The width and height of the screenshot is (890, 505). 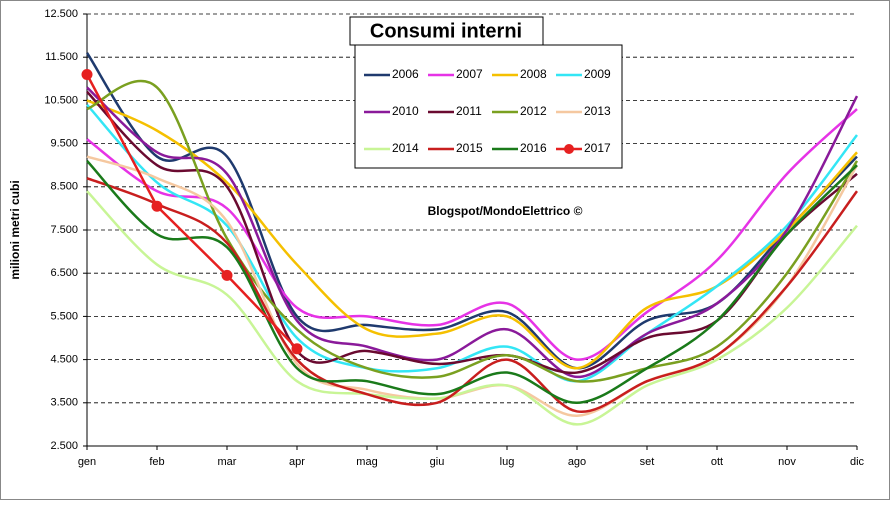 I want to click on x-tick-label: feb, so click(x=156, y=462).